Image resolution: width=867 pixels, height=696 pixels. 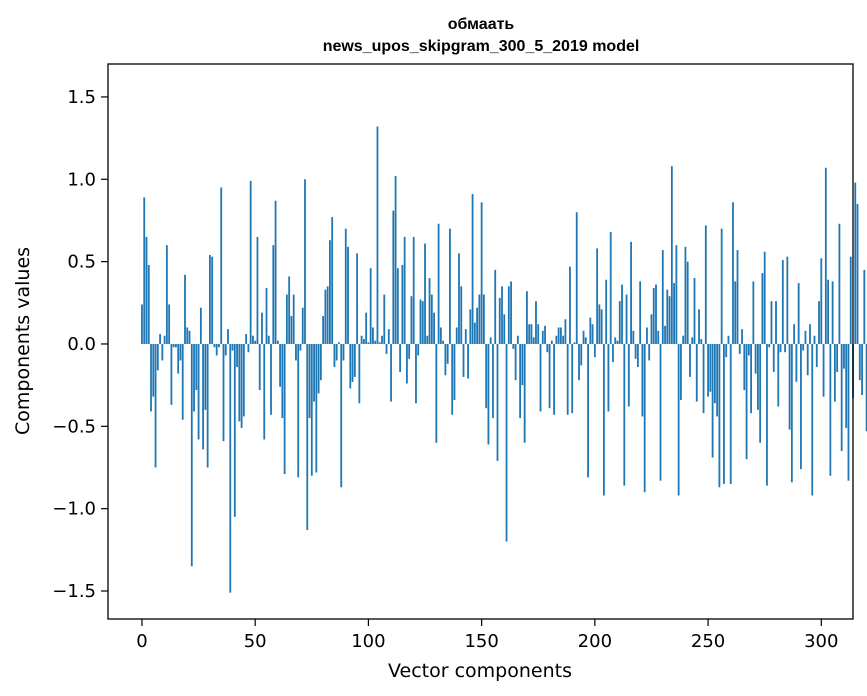 I want to click on x-tick-label: 0, so click(x=141, y=641).